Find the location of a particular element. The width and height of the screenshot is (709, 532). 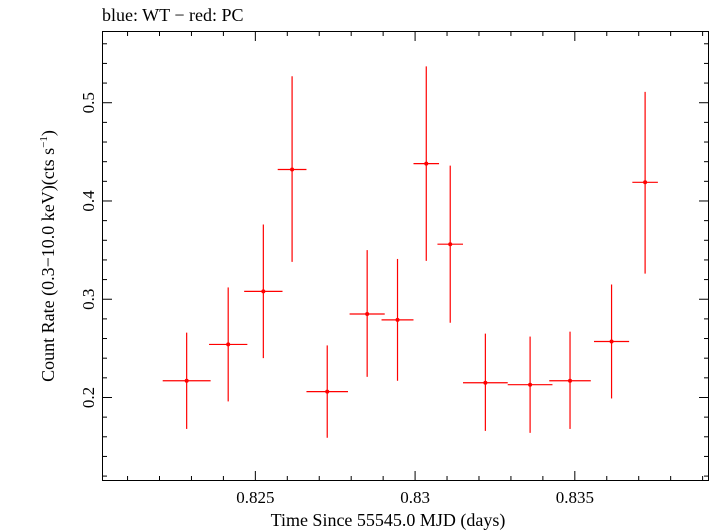

y-tick-label: 0.5 is located at coordinates (88, 102).